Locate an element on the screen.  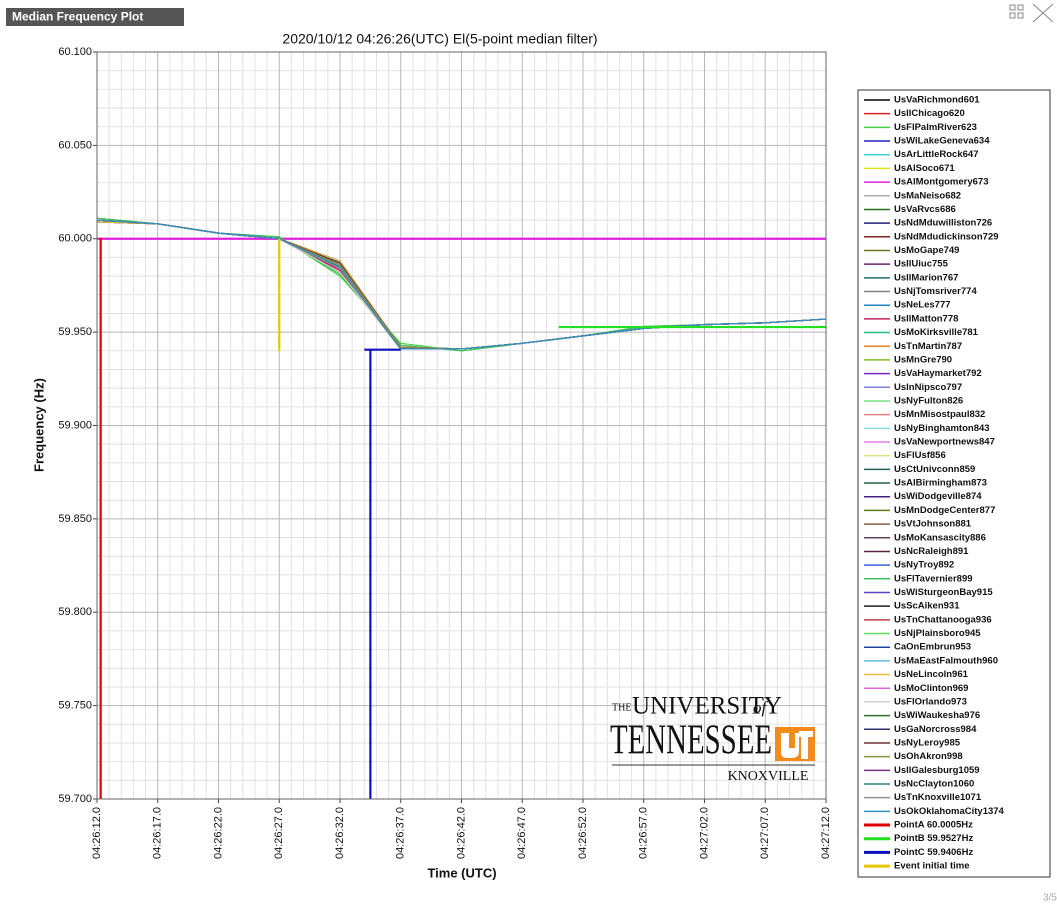
legend-label: UsIlMarion767 is located at coordinates (926, 277).